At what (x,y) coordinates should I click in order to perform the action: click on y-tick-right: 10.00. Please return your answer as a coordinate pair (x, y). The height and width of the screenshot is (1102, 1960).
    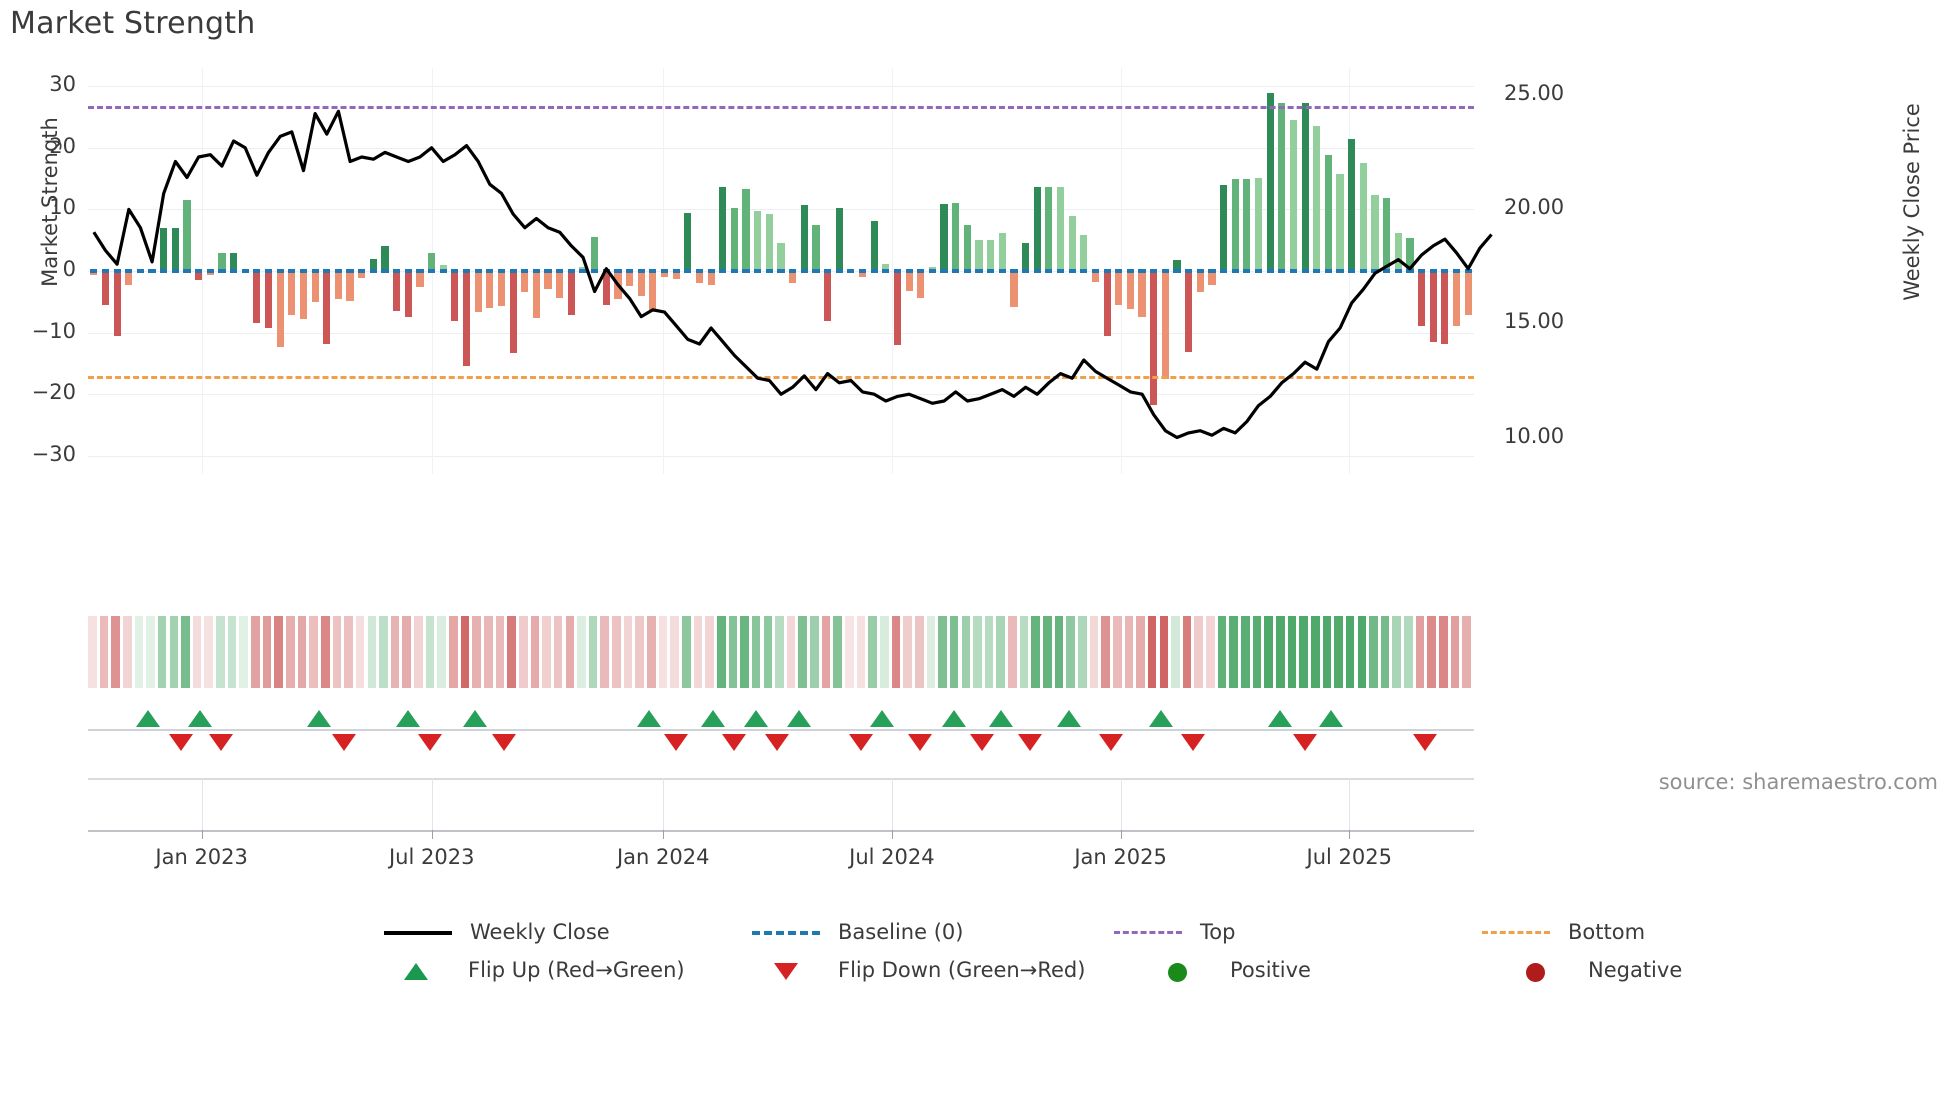
    Looking at the image, I should click on (1534, 435).